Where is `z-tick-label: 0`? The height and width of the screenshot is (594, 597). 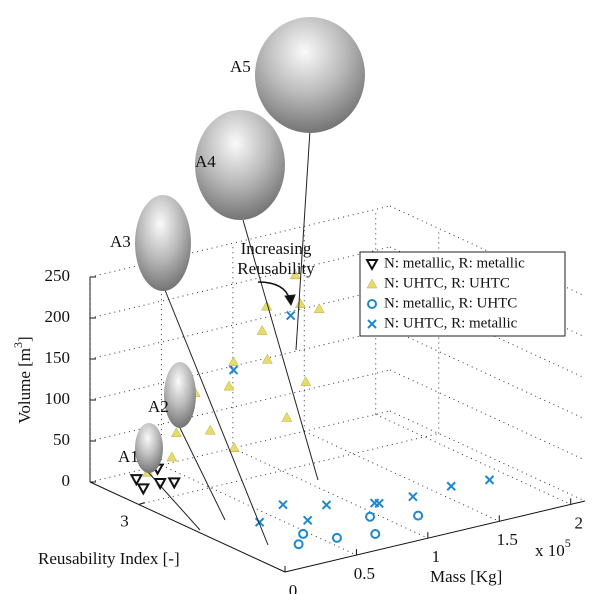
z-tick-label: 0 is located at coordinates (66, 480).